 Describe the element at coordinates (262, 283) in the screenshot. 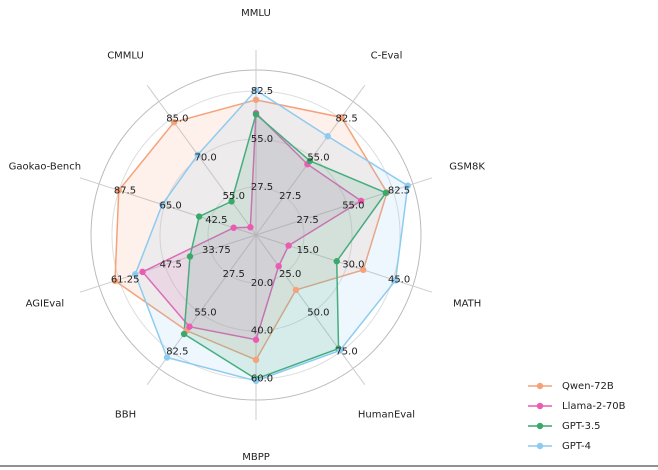

I see `r-tick-label: 20.0` at that location.